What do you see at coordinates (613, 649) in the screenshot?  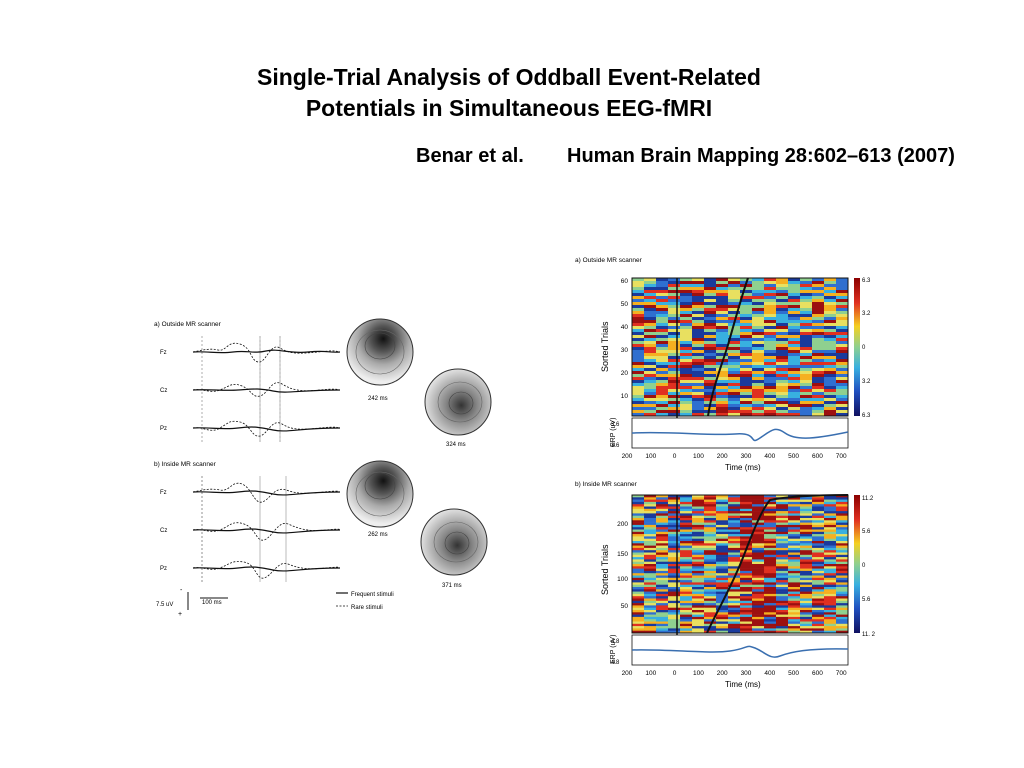 I see `ylabel-erp-b: ERP (uV)` at bounding box center [613, 649].